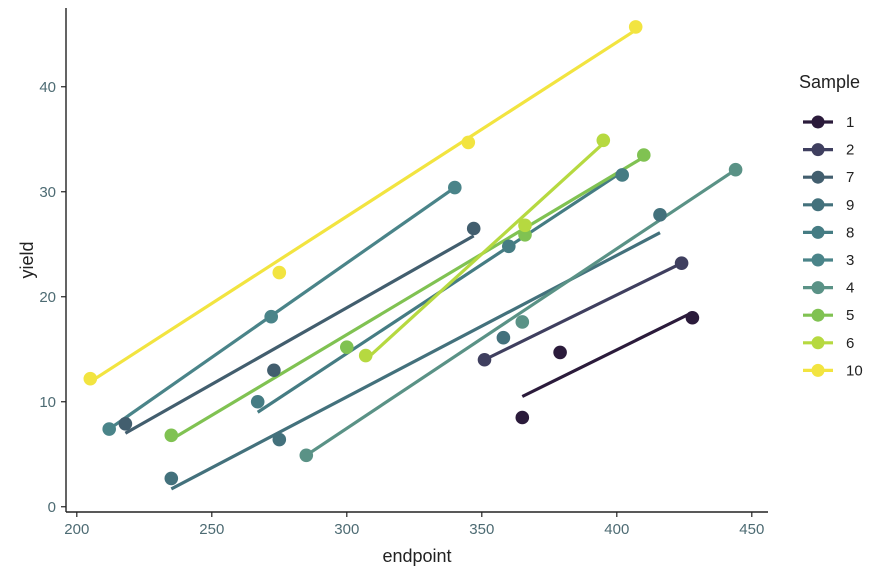 The width and height of the screenshot is (882, 571). I want to click on legend-label: 10, so click(854, 370).